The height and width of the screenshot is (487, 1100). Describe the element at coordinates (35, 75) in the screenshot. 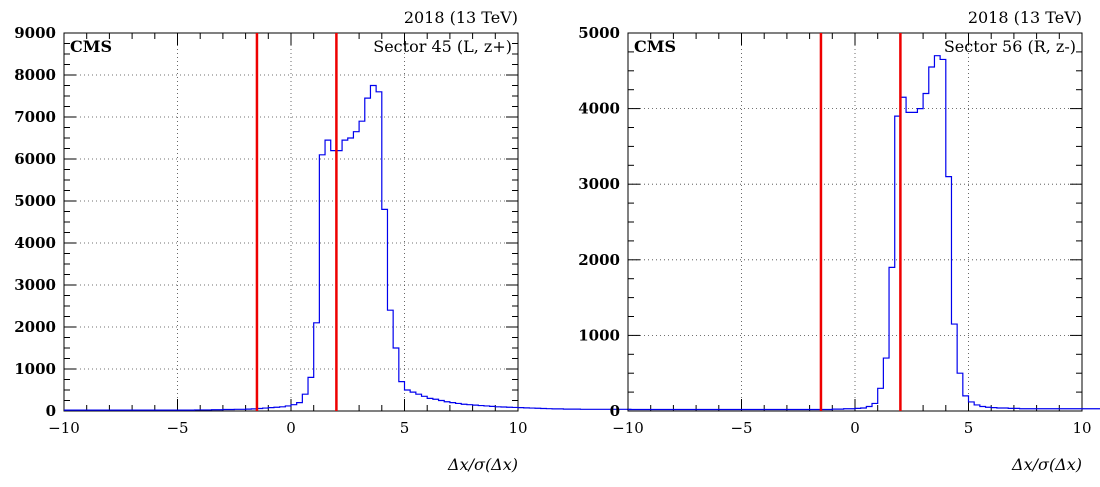

I see `y-tick-label: 8000` at that location.